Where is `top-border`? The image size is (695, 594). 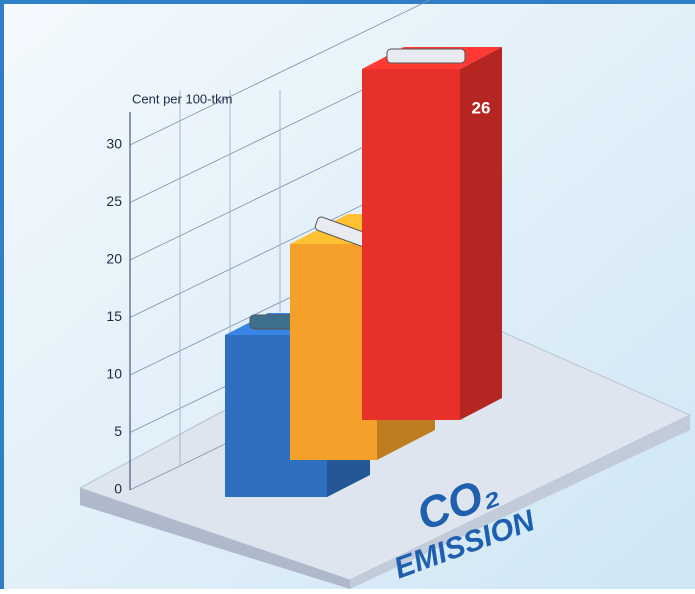
top-border is located at coordinates (347, 2).